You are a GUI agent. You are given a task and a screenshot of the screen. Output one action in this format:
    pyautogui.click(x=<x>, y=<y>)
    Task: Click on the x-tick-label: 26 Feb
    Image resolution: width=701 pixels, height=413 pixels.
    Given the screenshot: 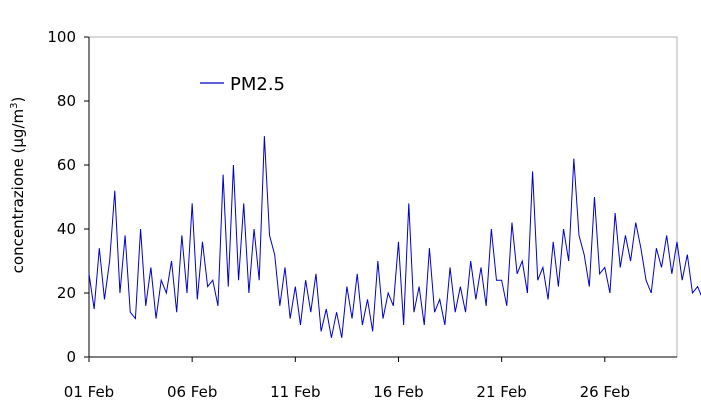 What is the action you would take?
    pyautogui.click(x=605, y=392)
    